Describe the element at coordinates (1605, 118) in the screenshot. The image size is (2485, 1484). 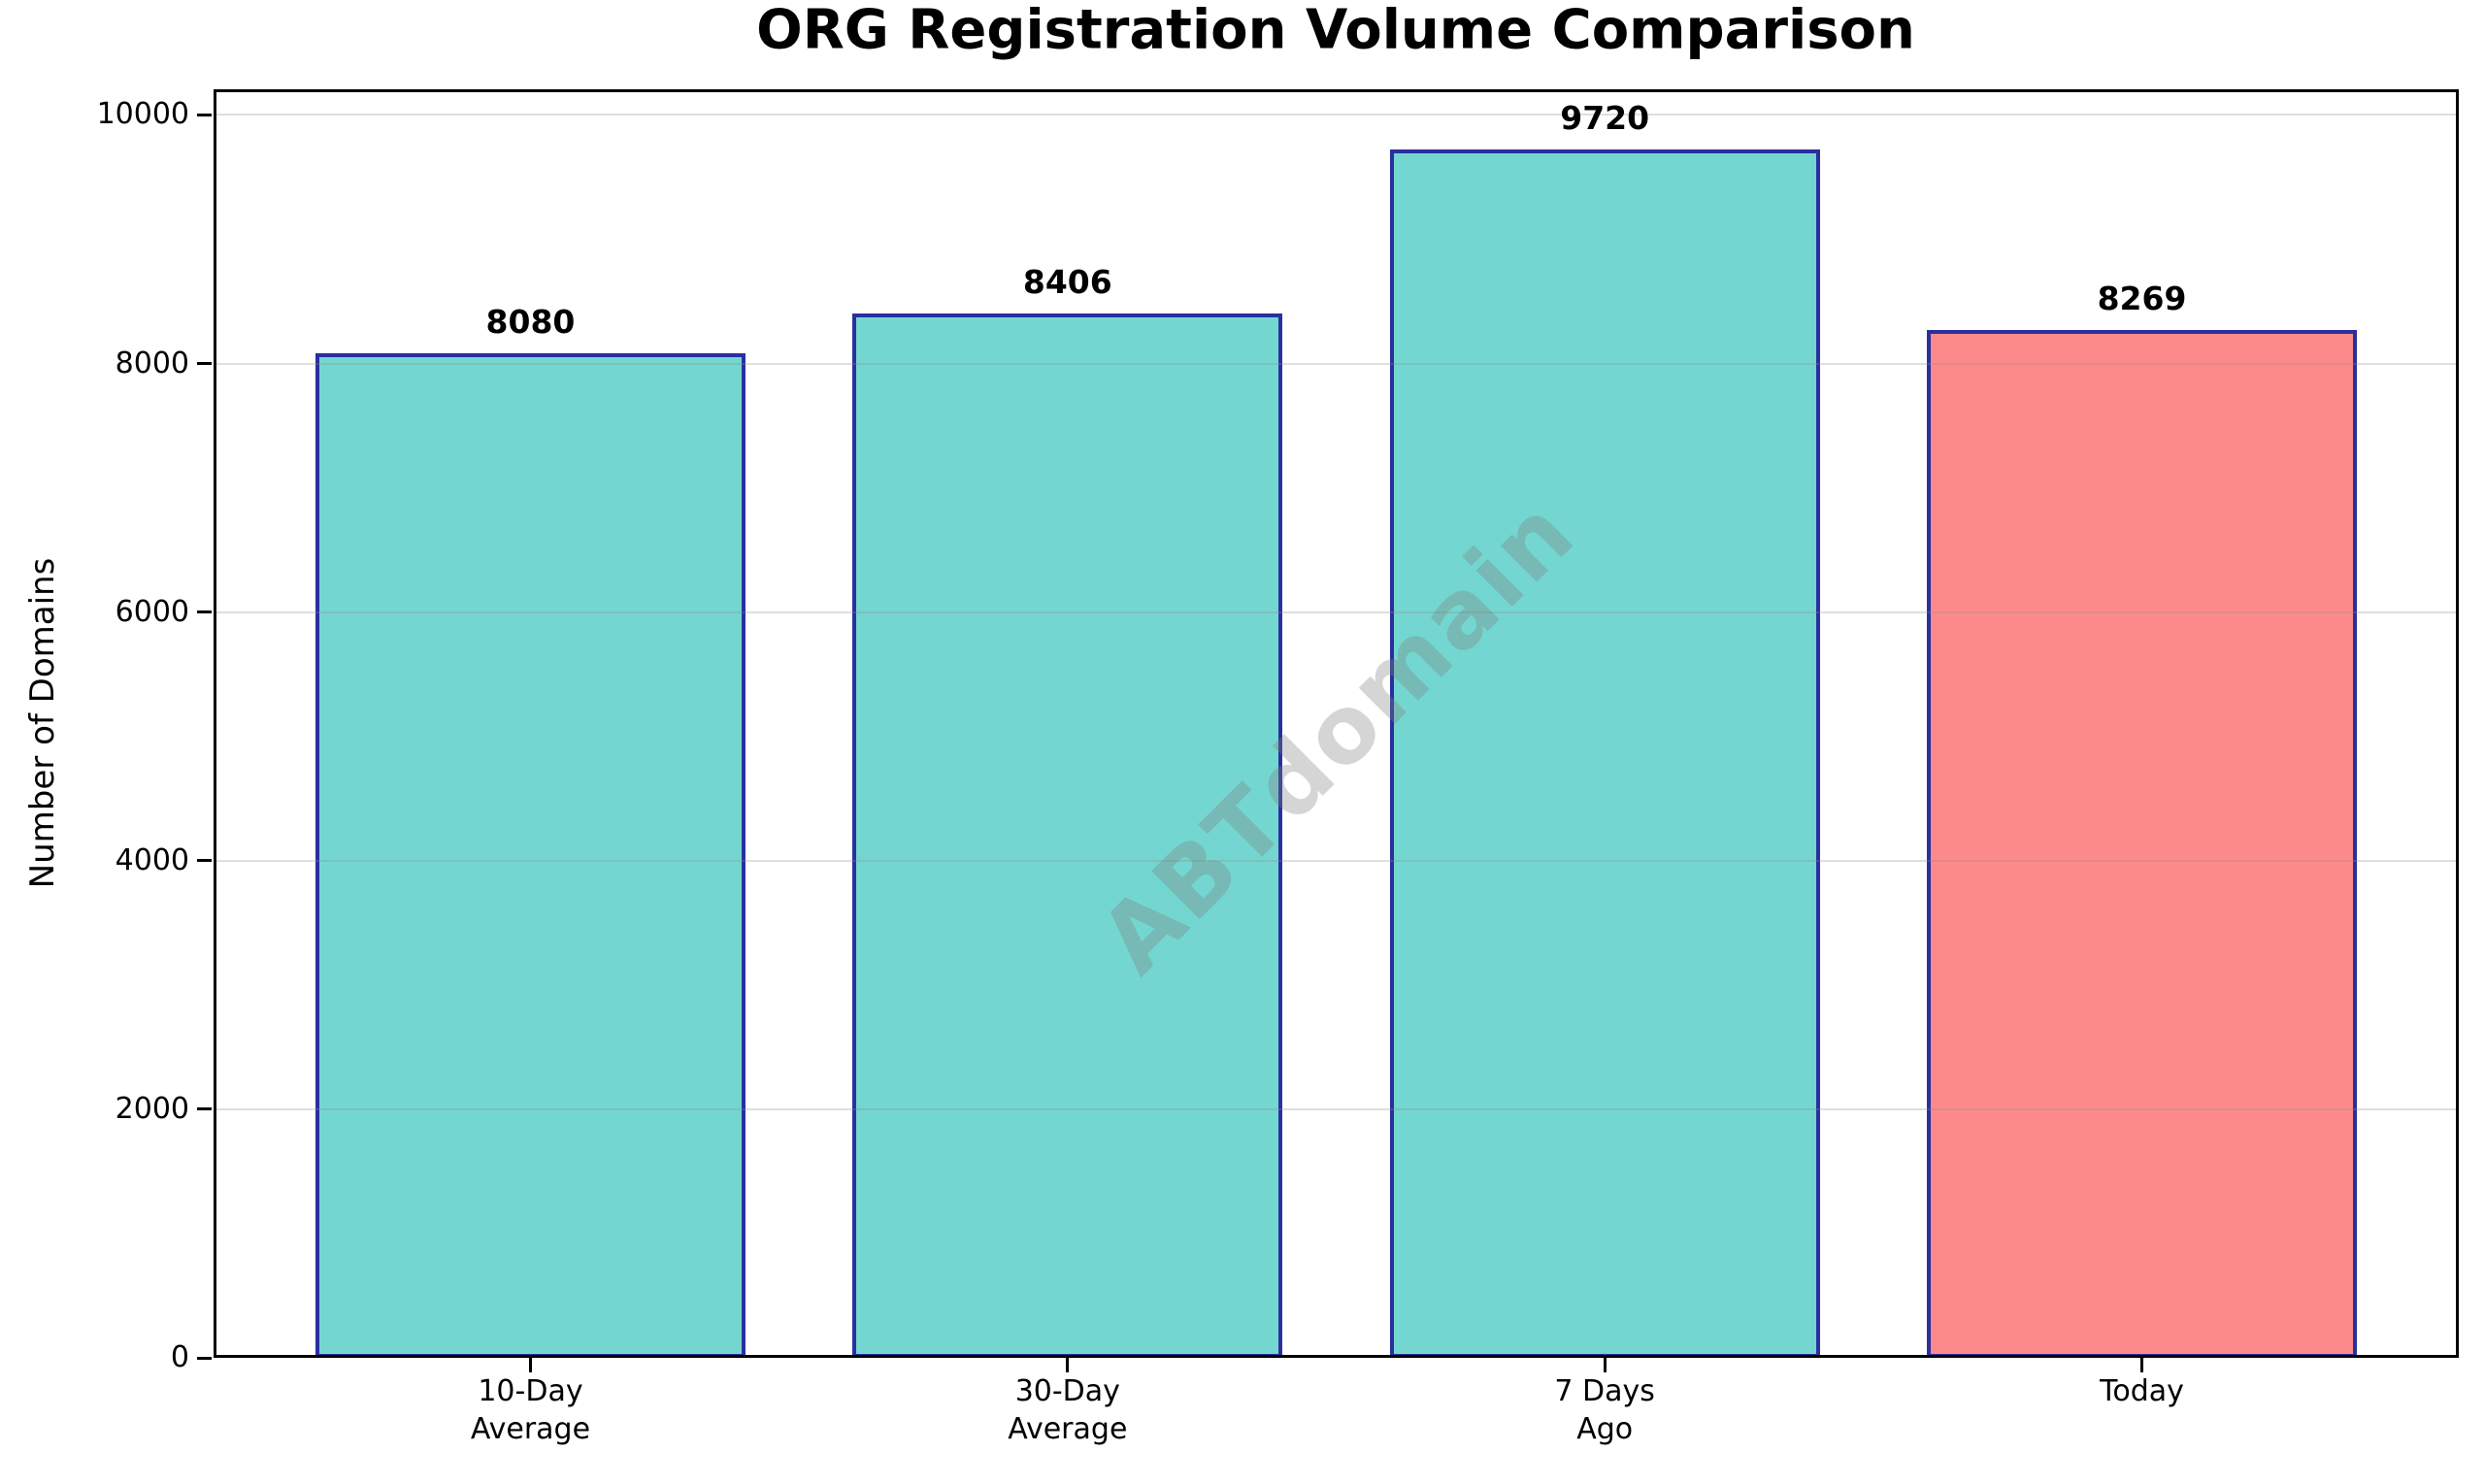
I see `bar-value-label: 9720` at that location.